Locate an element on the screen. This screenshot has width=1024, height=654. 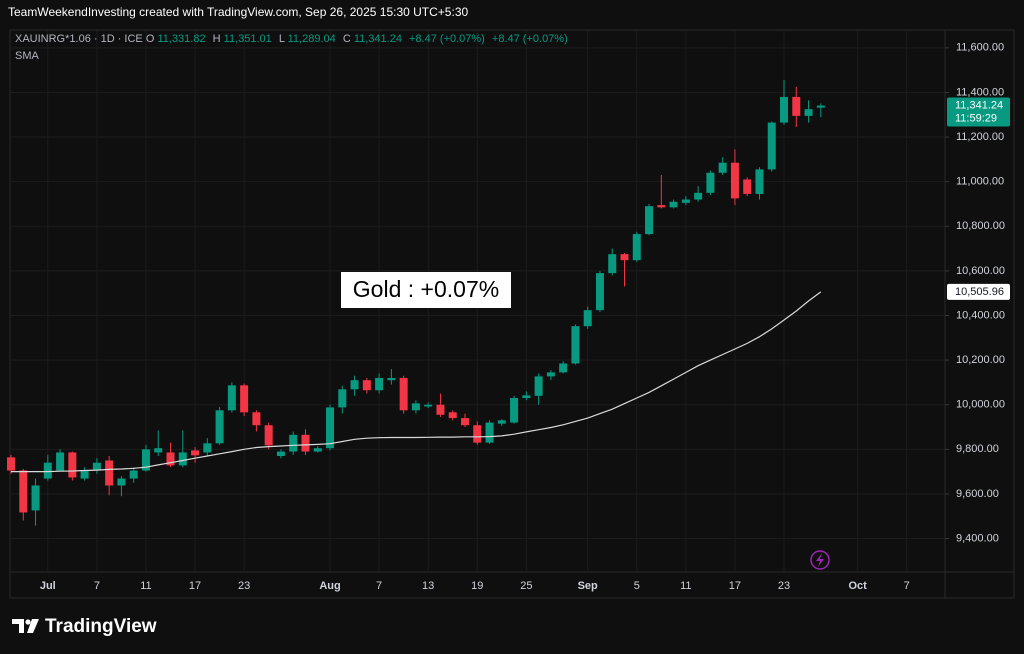
y-tick-label: 9,400.00 is located at coordinates (977, 538).